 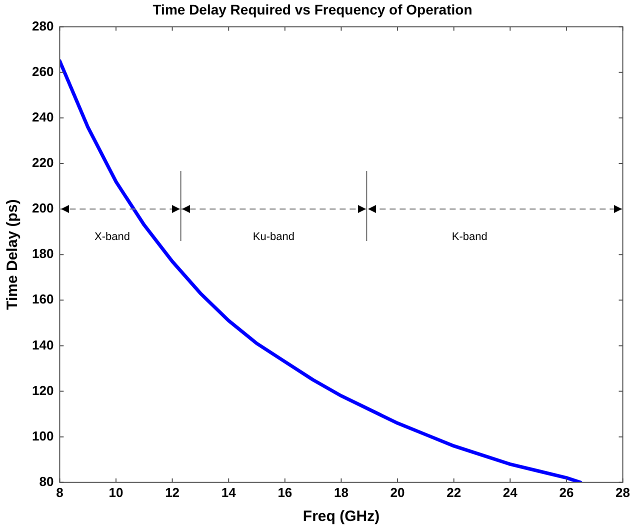 What do you see at coordinates (312, 9) in the screenshot?
I see `chart-title: Time Delay Required vs Frequency of Operation` at bounding box center [312, 9].